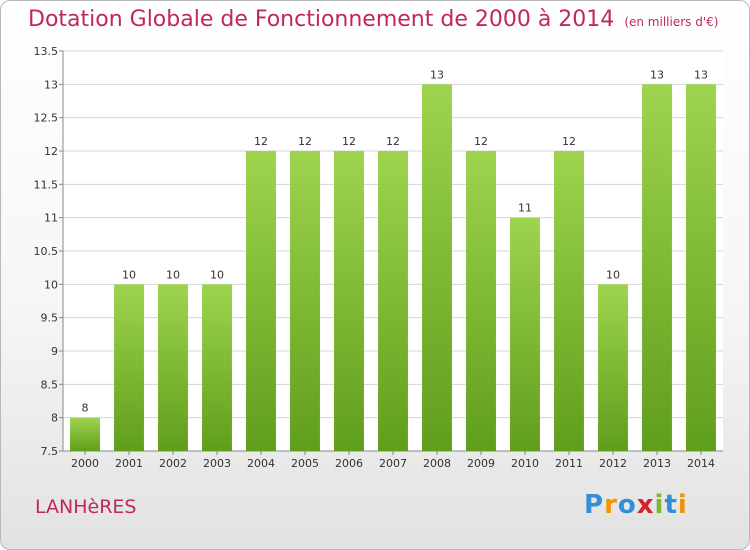 The height and width of the screenshot is (550, 750). Describe the element at coordinates (261, 463) in the screenshot. I see `x-tick-label: 2004` at that location.